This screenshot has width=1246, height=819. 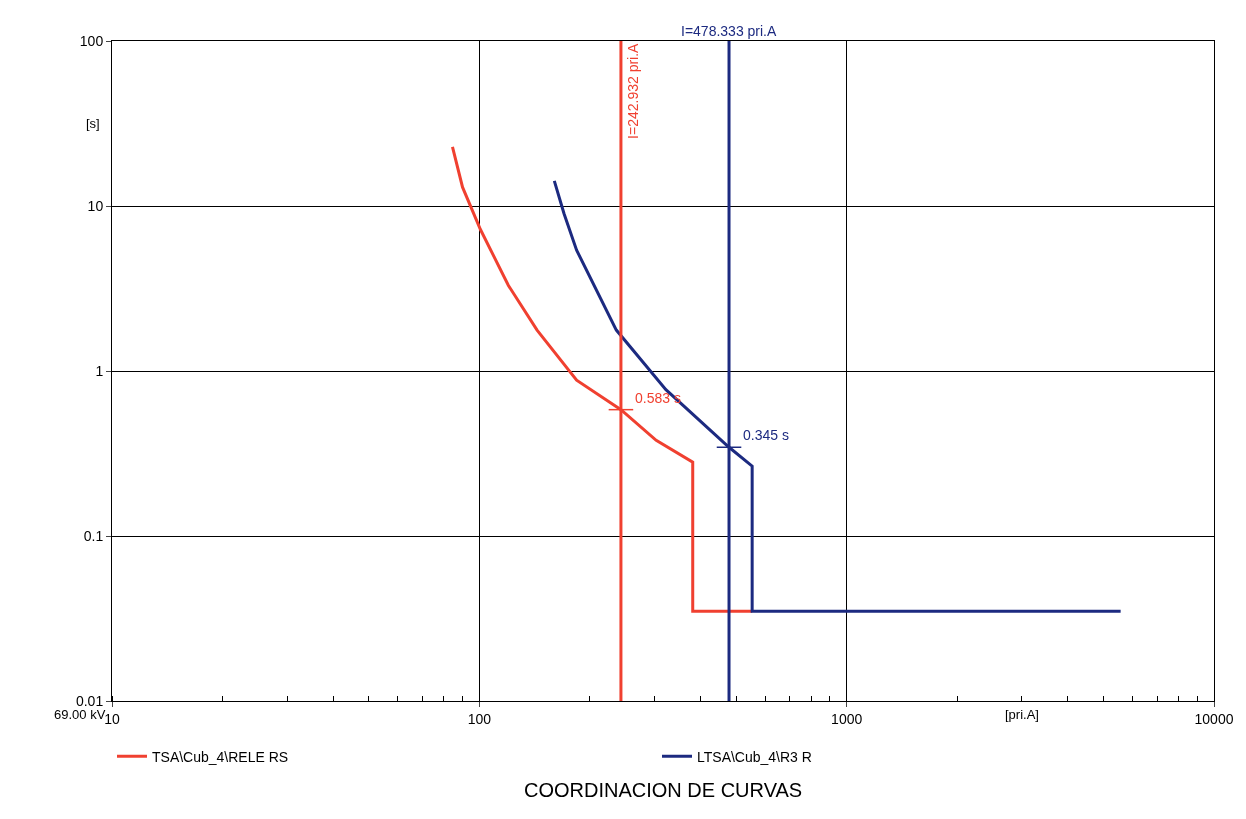 I want to click on annotation: 0.345 s, so click(x=766, y=435).